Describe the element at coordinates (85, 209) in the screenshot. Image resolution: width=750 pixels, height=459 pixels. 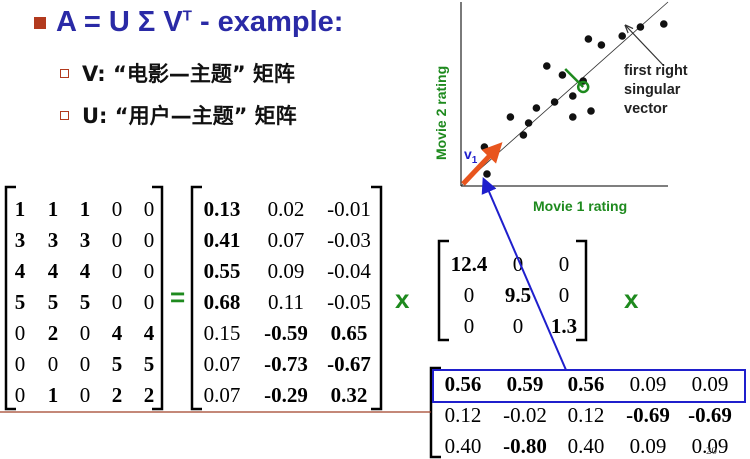
I see `matrix-a-cell: 1` at that location.